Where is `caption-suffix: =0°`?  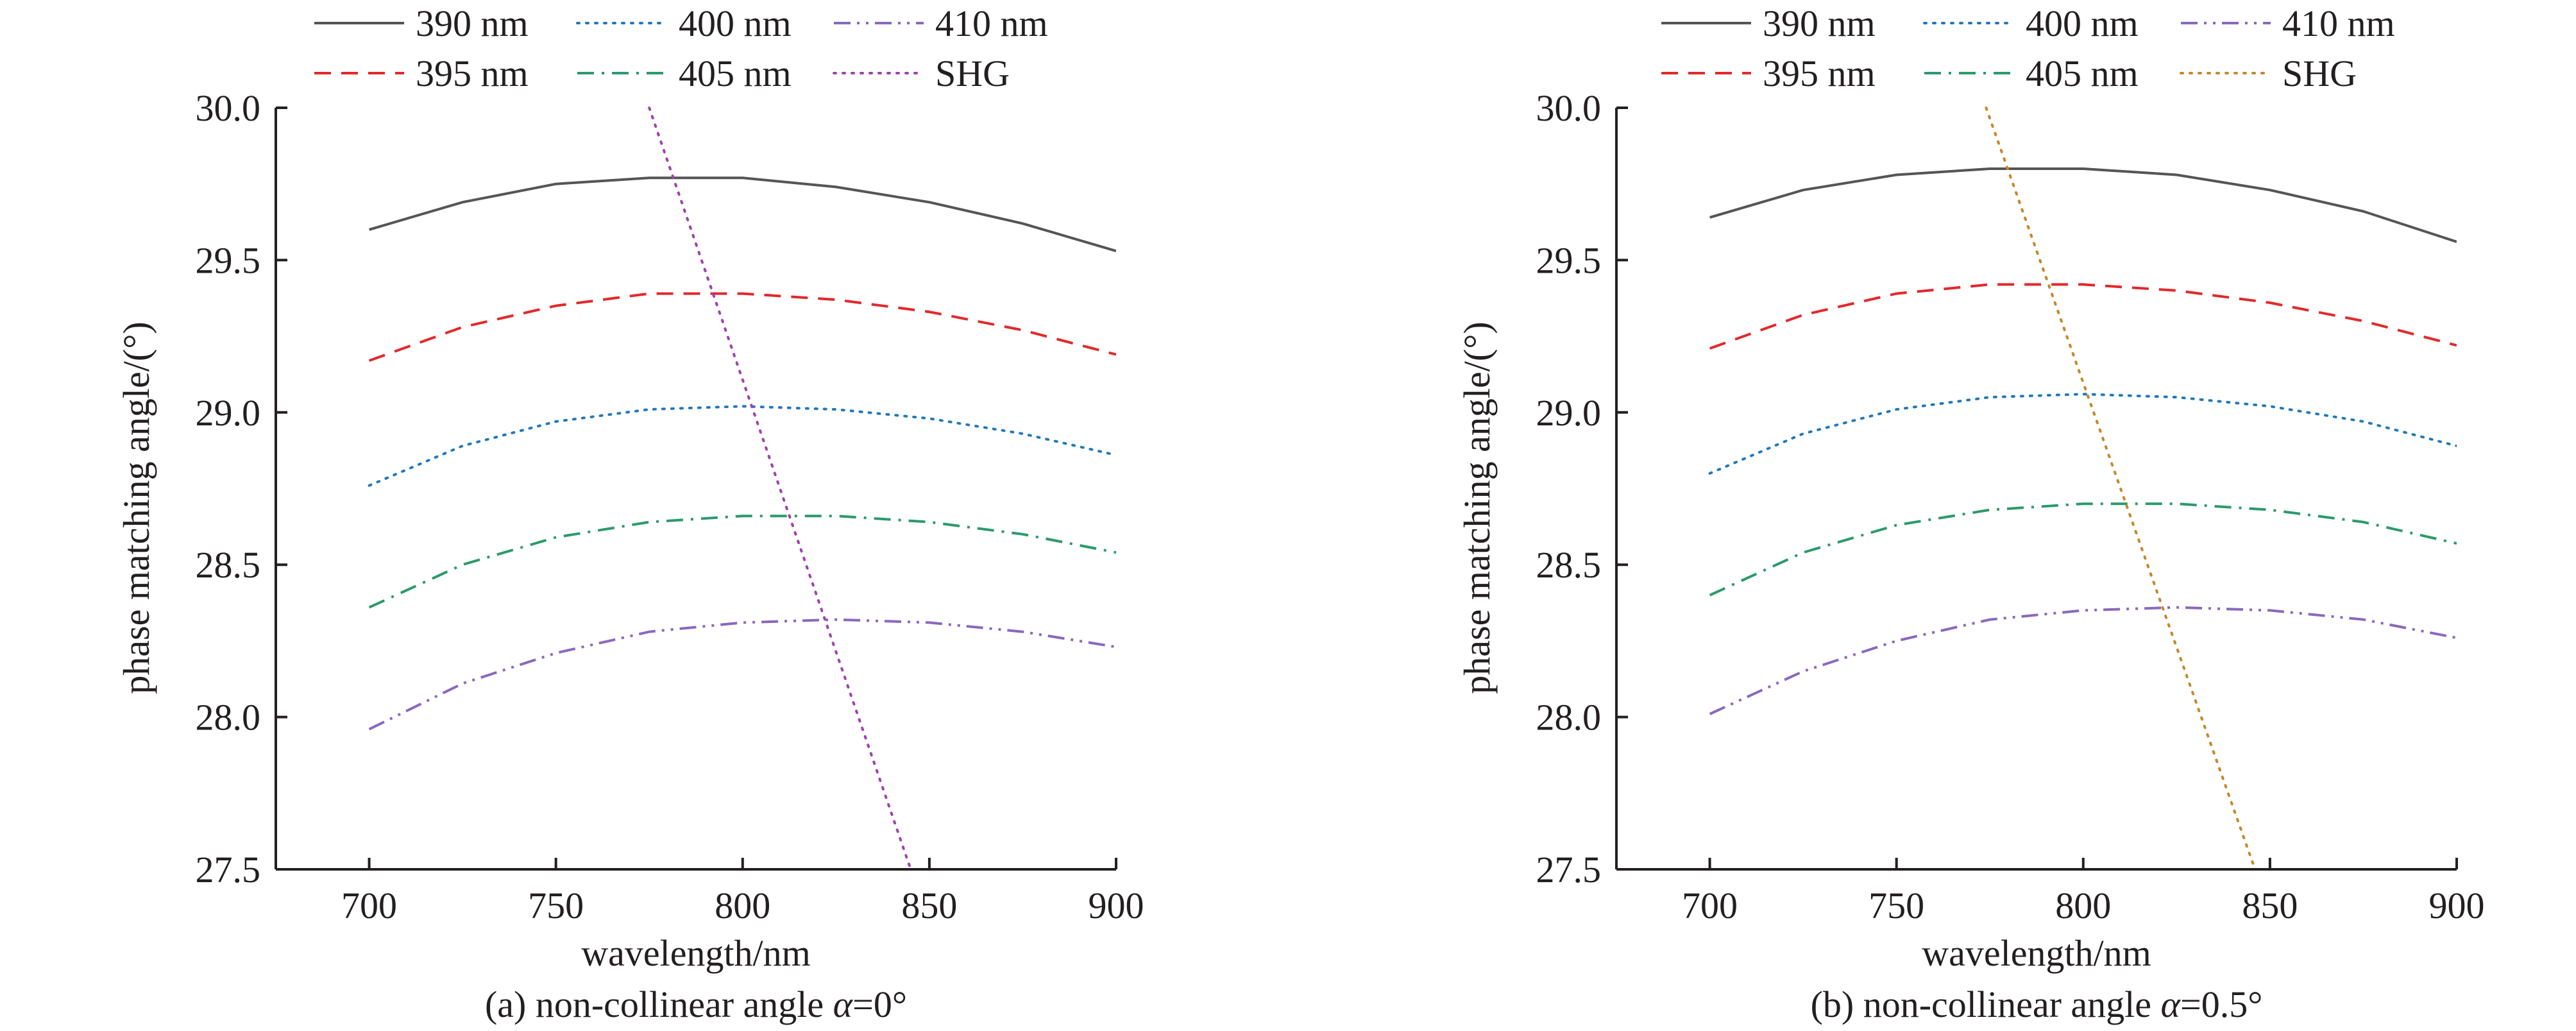
caption-suffix: =0° is located at coordinates (879, 1004).